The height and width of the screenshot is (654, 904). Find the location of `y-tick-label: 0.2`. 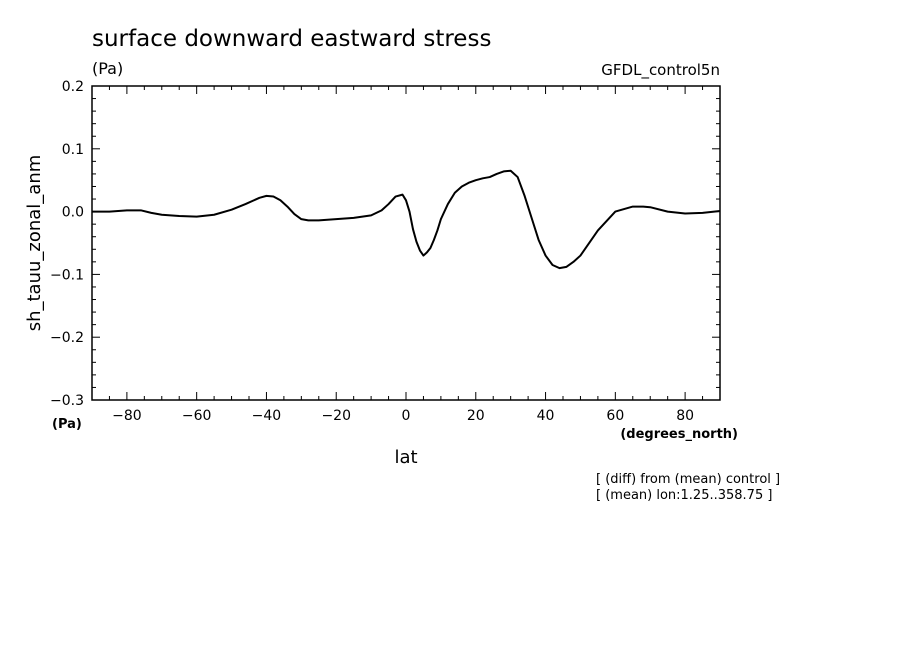

y-tick-label: 0.2 is located at coordinates (73, 87).